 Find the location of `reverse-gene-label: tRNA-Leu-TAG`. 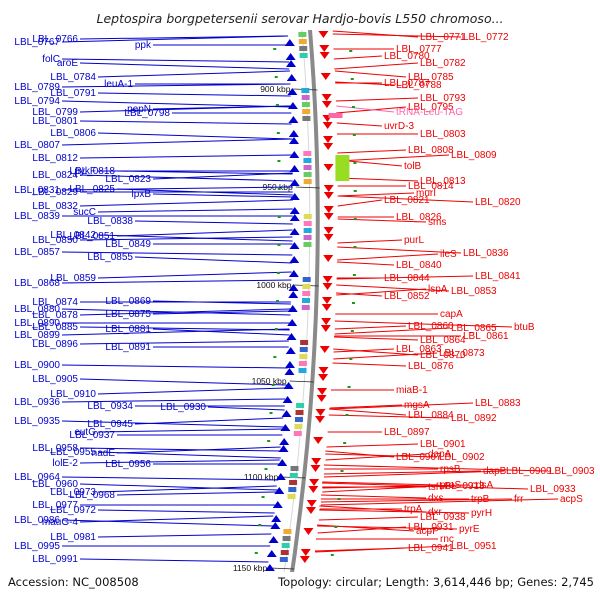

reverse-gene-label: tRNA-Leu-TAG is located at coordinates (429, 112).